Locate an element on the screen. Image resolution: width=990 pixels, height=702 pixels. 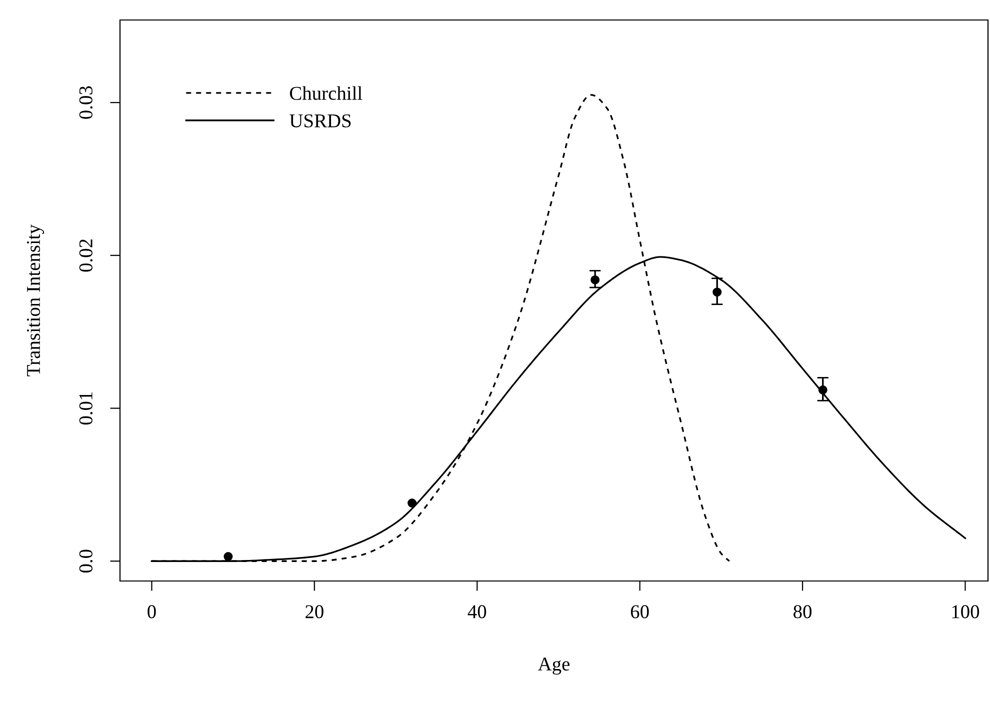
x-axis-title: Age is located at coordinates (554, 666).